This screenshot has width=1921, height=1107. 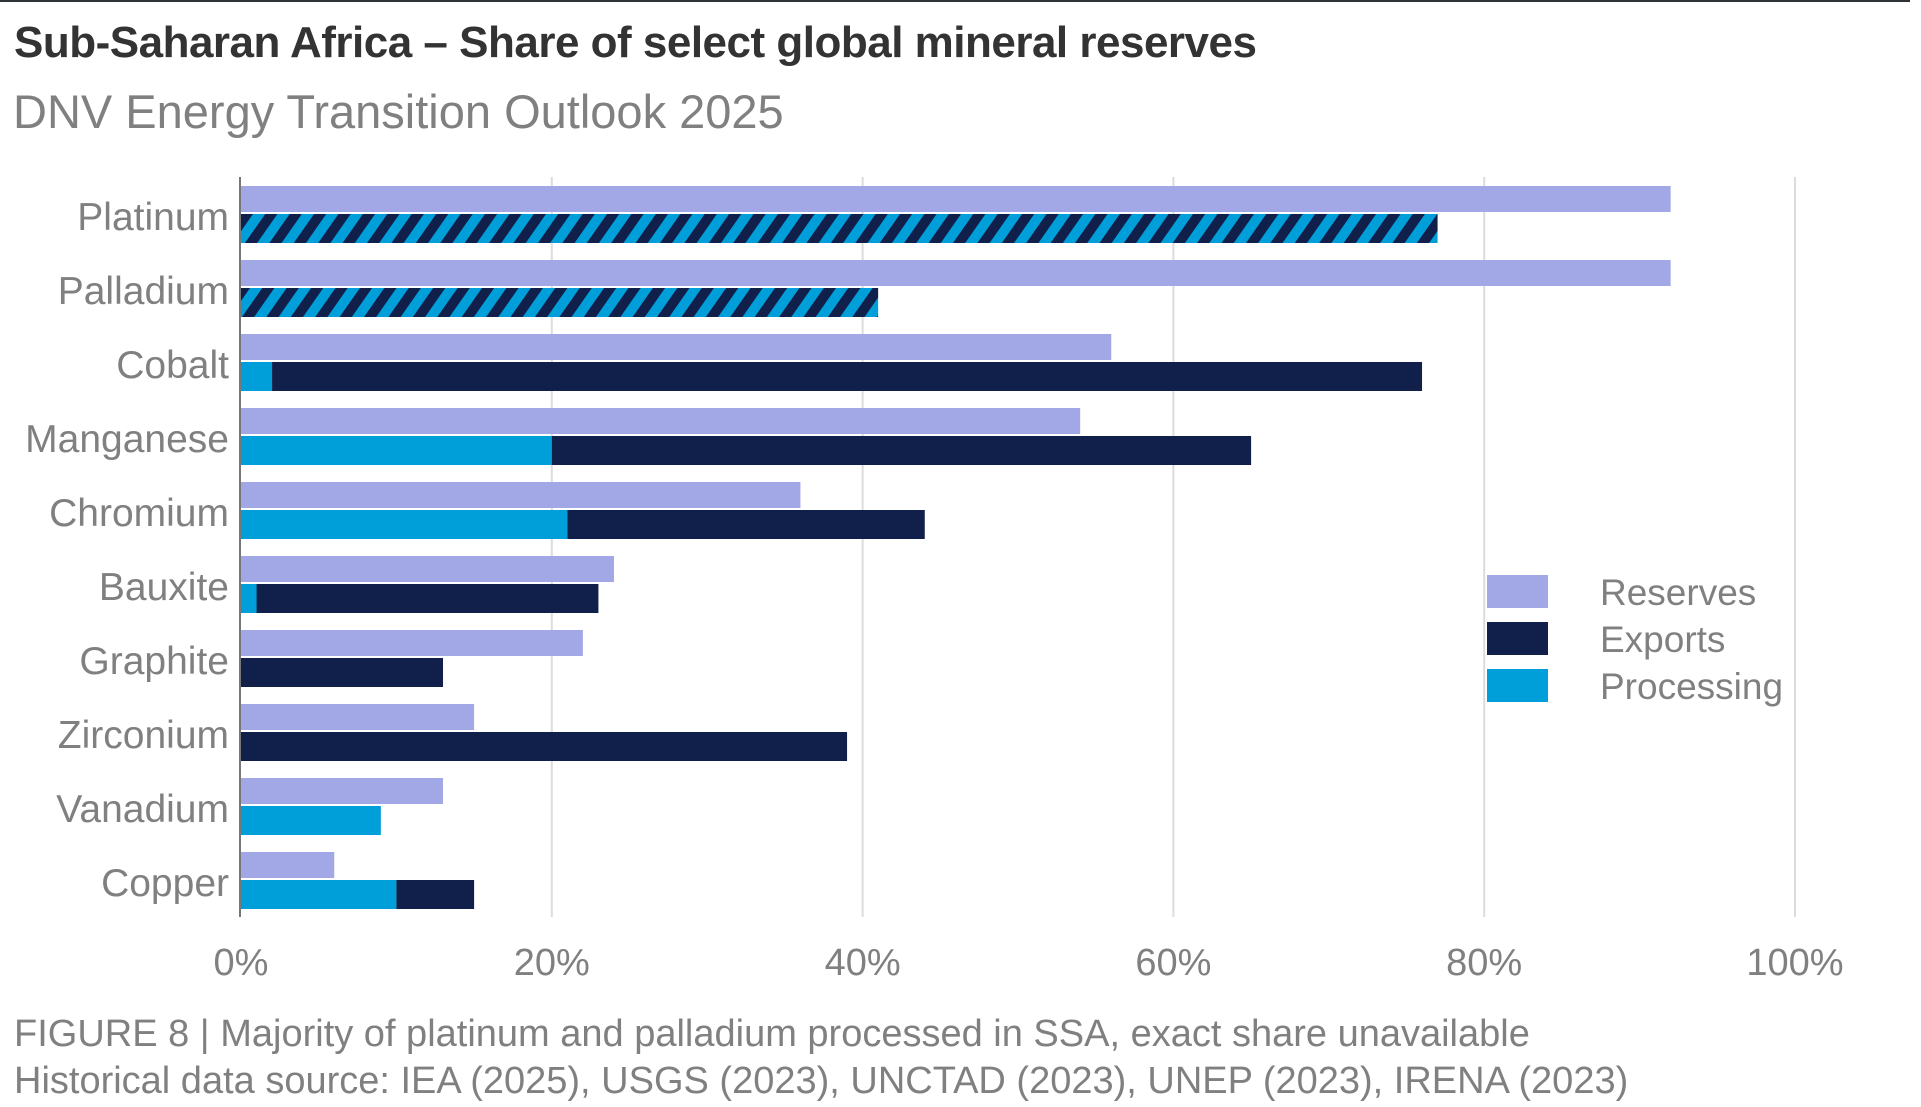 What do you see at coordinates (153, 217) in the screenshot?
I see `category-label: Platinum` at bounding box center [153, 217].